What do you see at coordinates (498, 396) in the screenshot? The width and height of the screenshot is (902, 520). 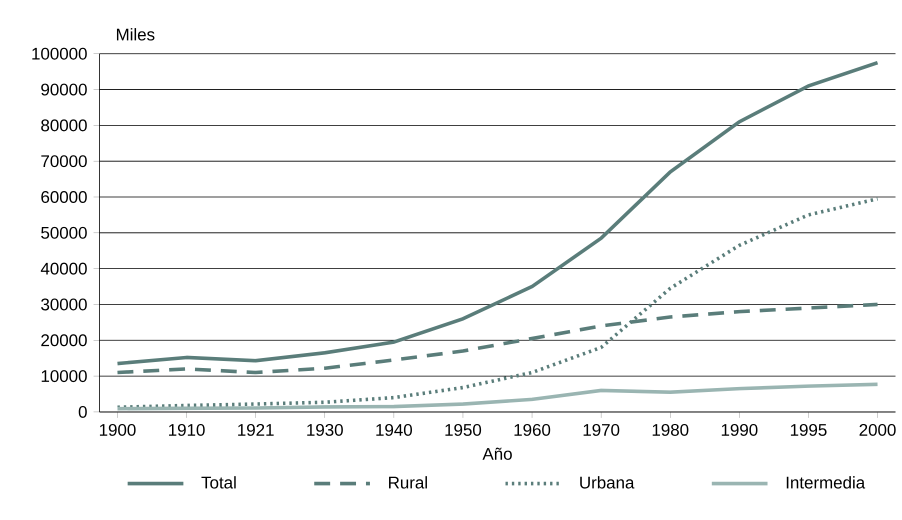 I see `line-series` at bounding box center [498, 396].